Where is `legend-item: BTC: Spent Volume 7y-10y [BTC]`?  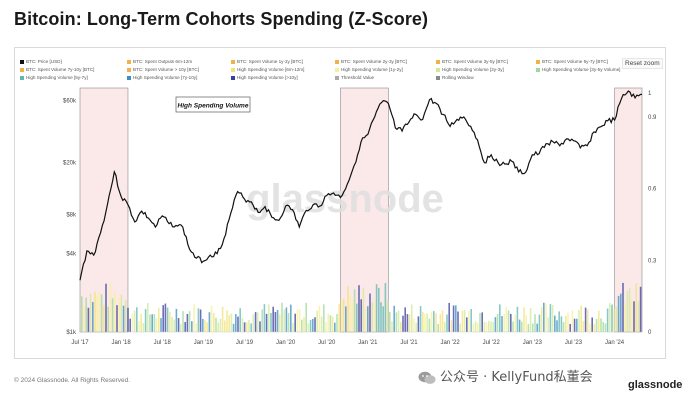 legend-item: BTC: Spent Volume 7y-10y [BTC] is located at coordinates (57, 70).